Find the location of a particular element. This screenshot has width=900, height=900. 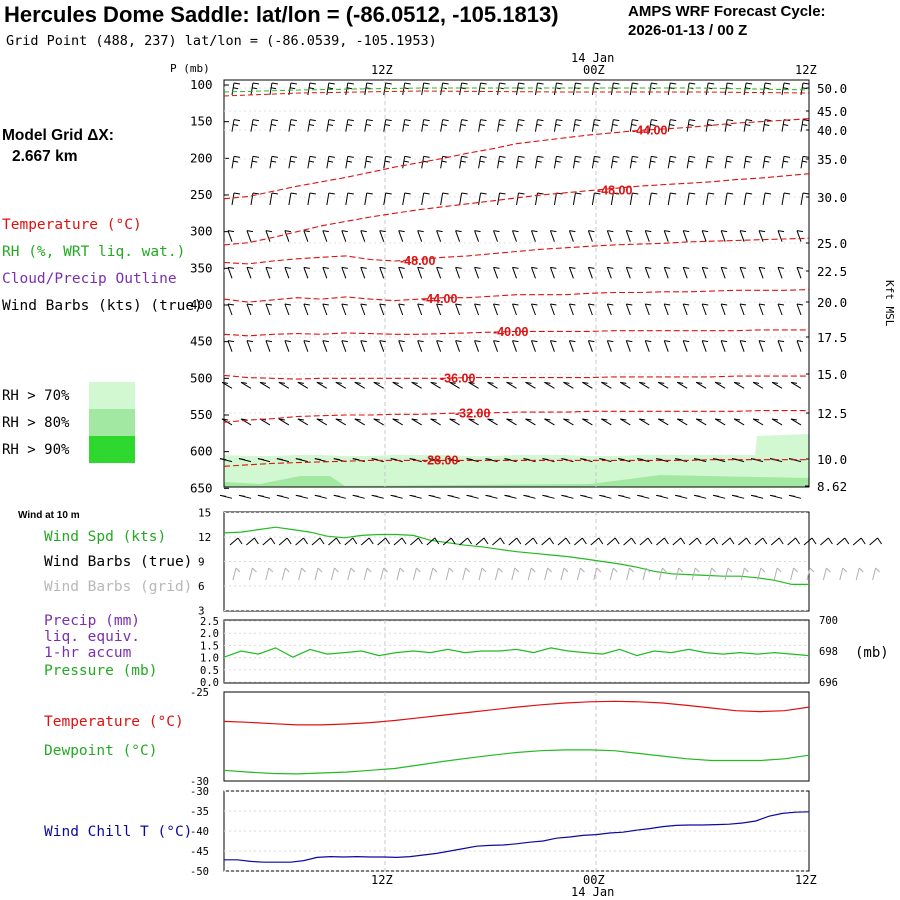

isotherm-line is located at coordinates (516, 463).